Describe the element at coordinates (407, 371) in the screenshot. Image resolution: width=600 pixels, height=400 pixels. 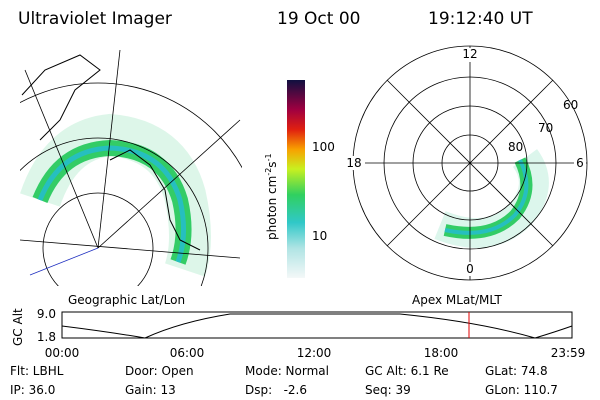
I see `status-field: GC Alt: 6.1 Re` at that location.